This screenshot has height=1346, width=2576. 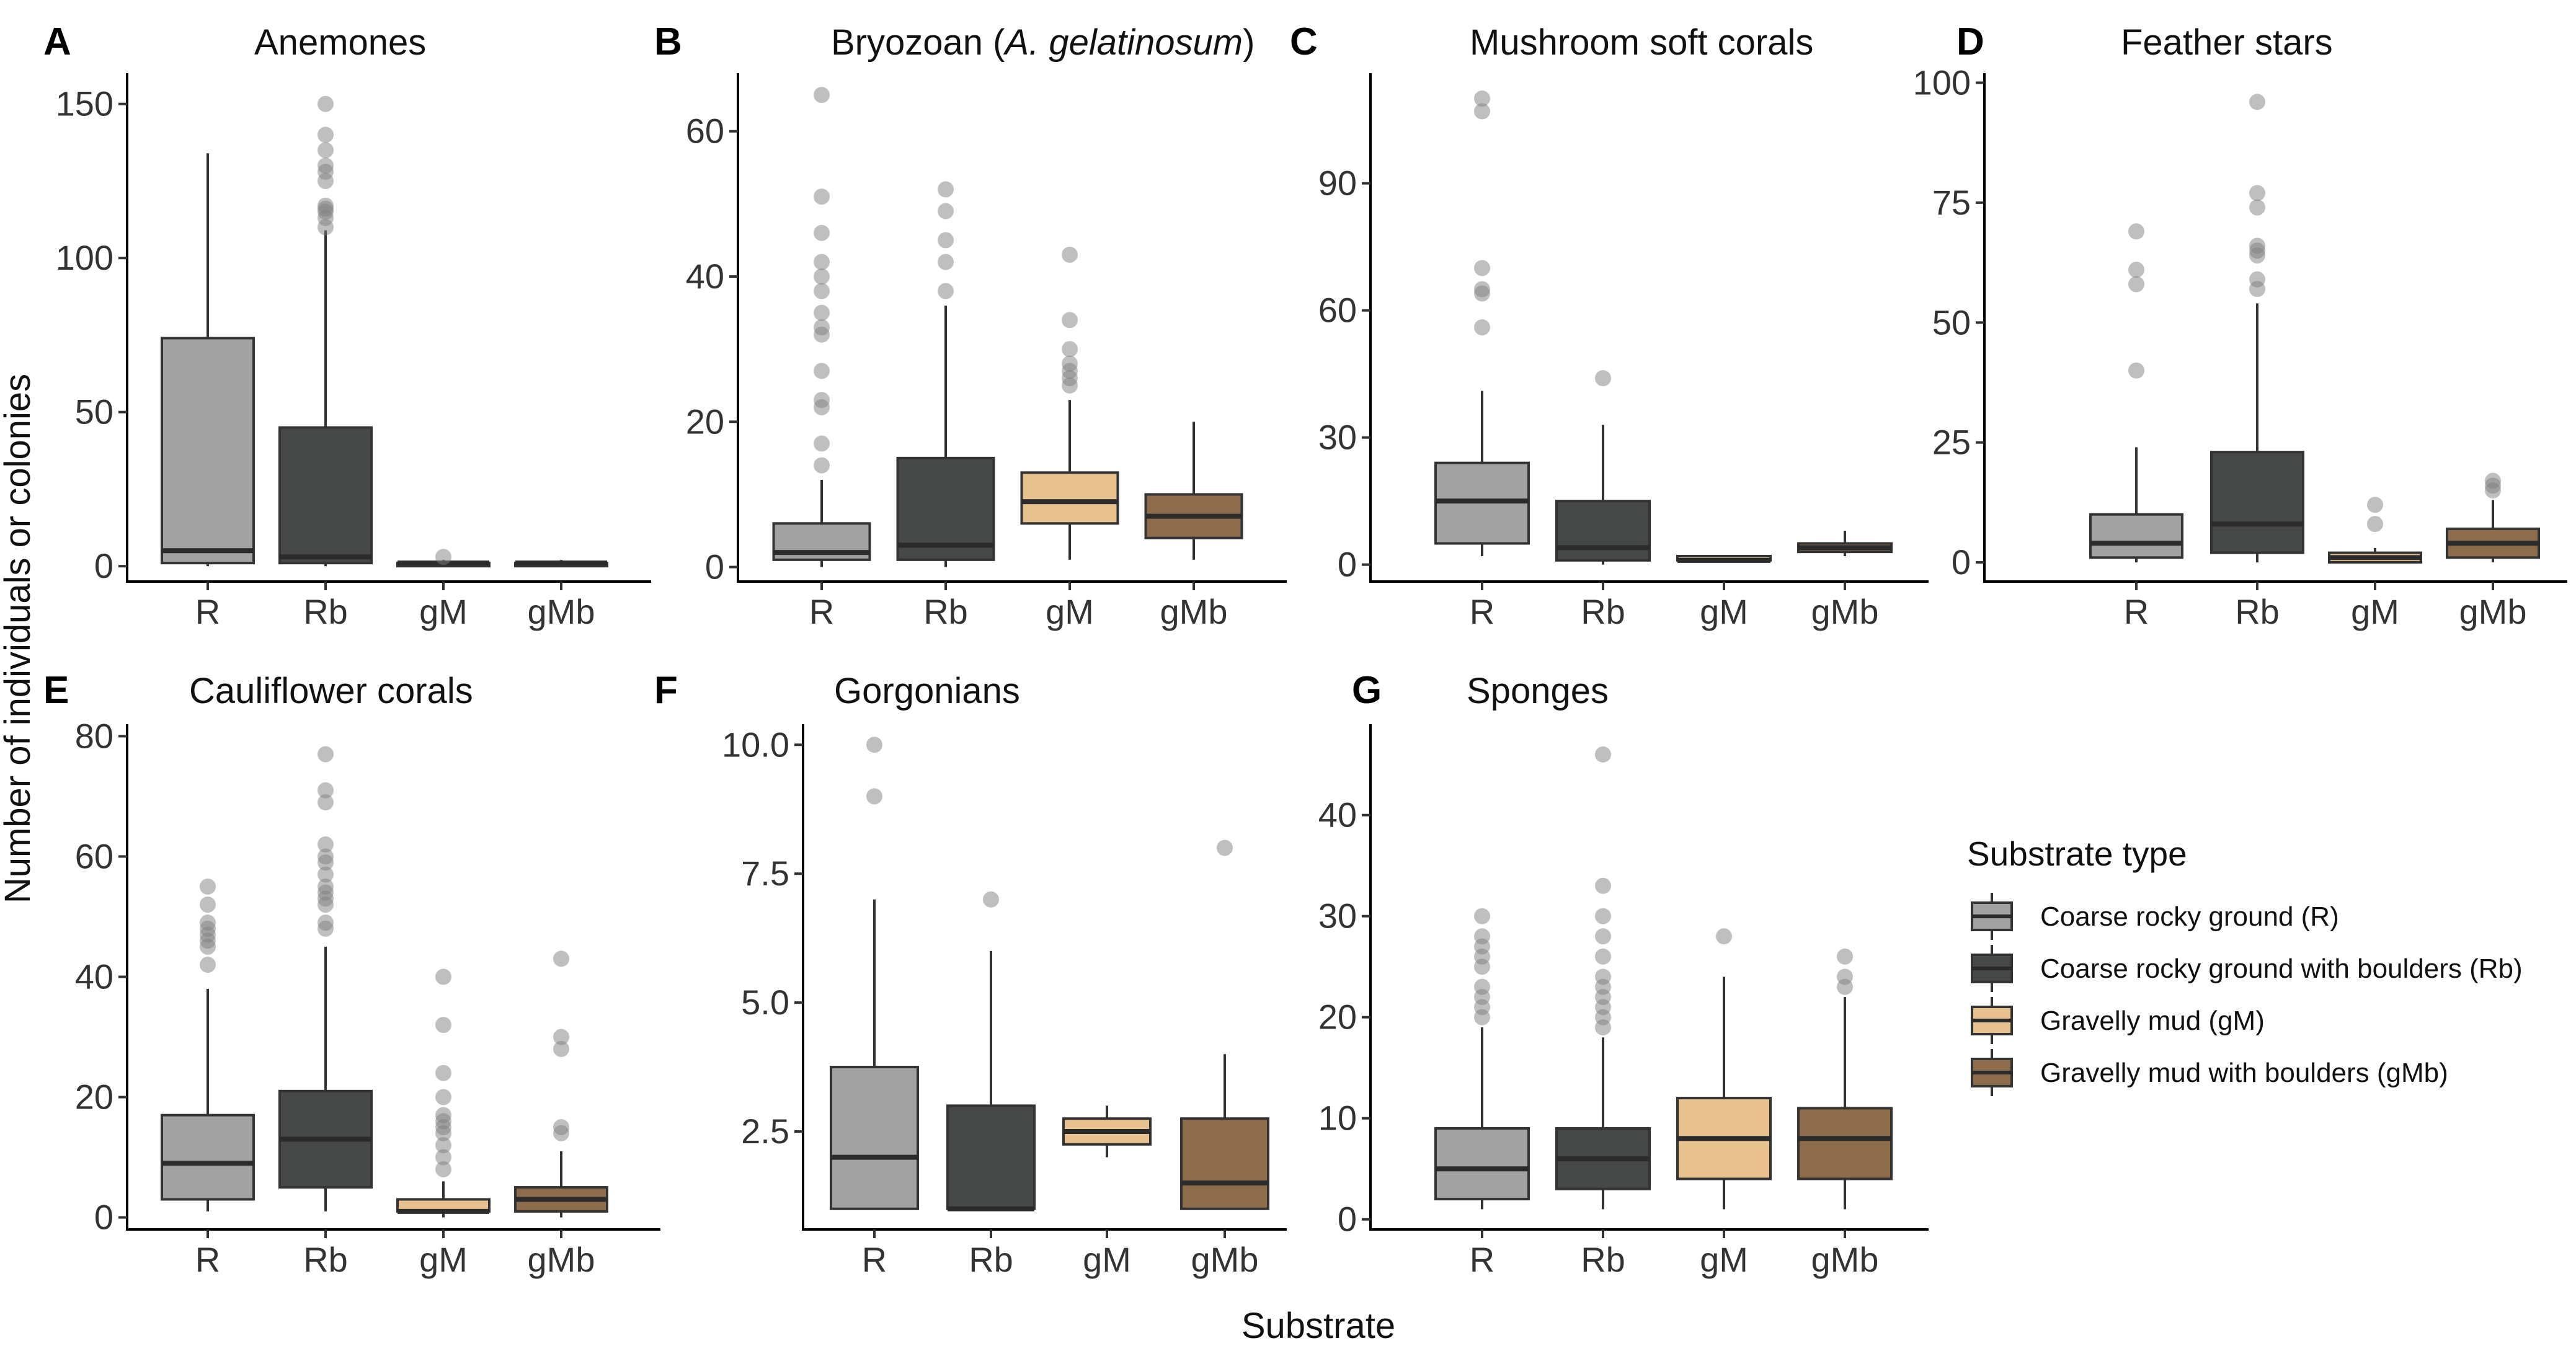 What do you see at coordinates (2375, 530) in the screenshot?
I see `box-D-gM` at bounding box center [2375, 530].